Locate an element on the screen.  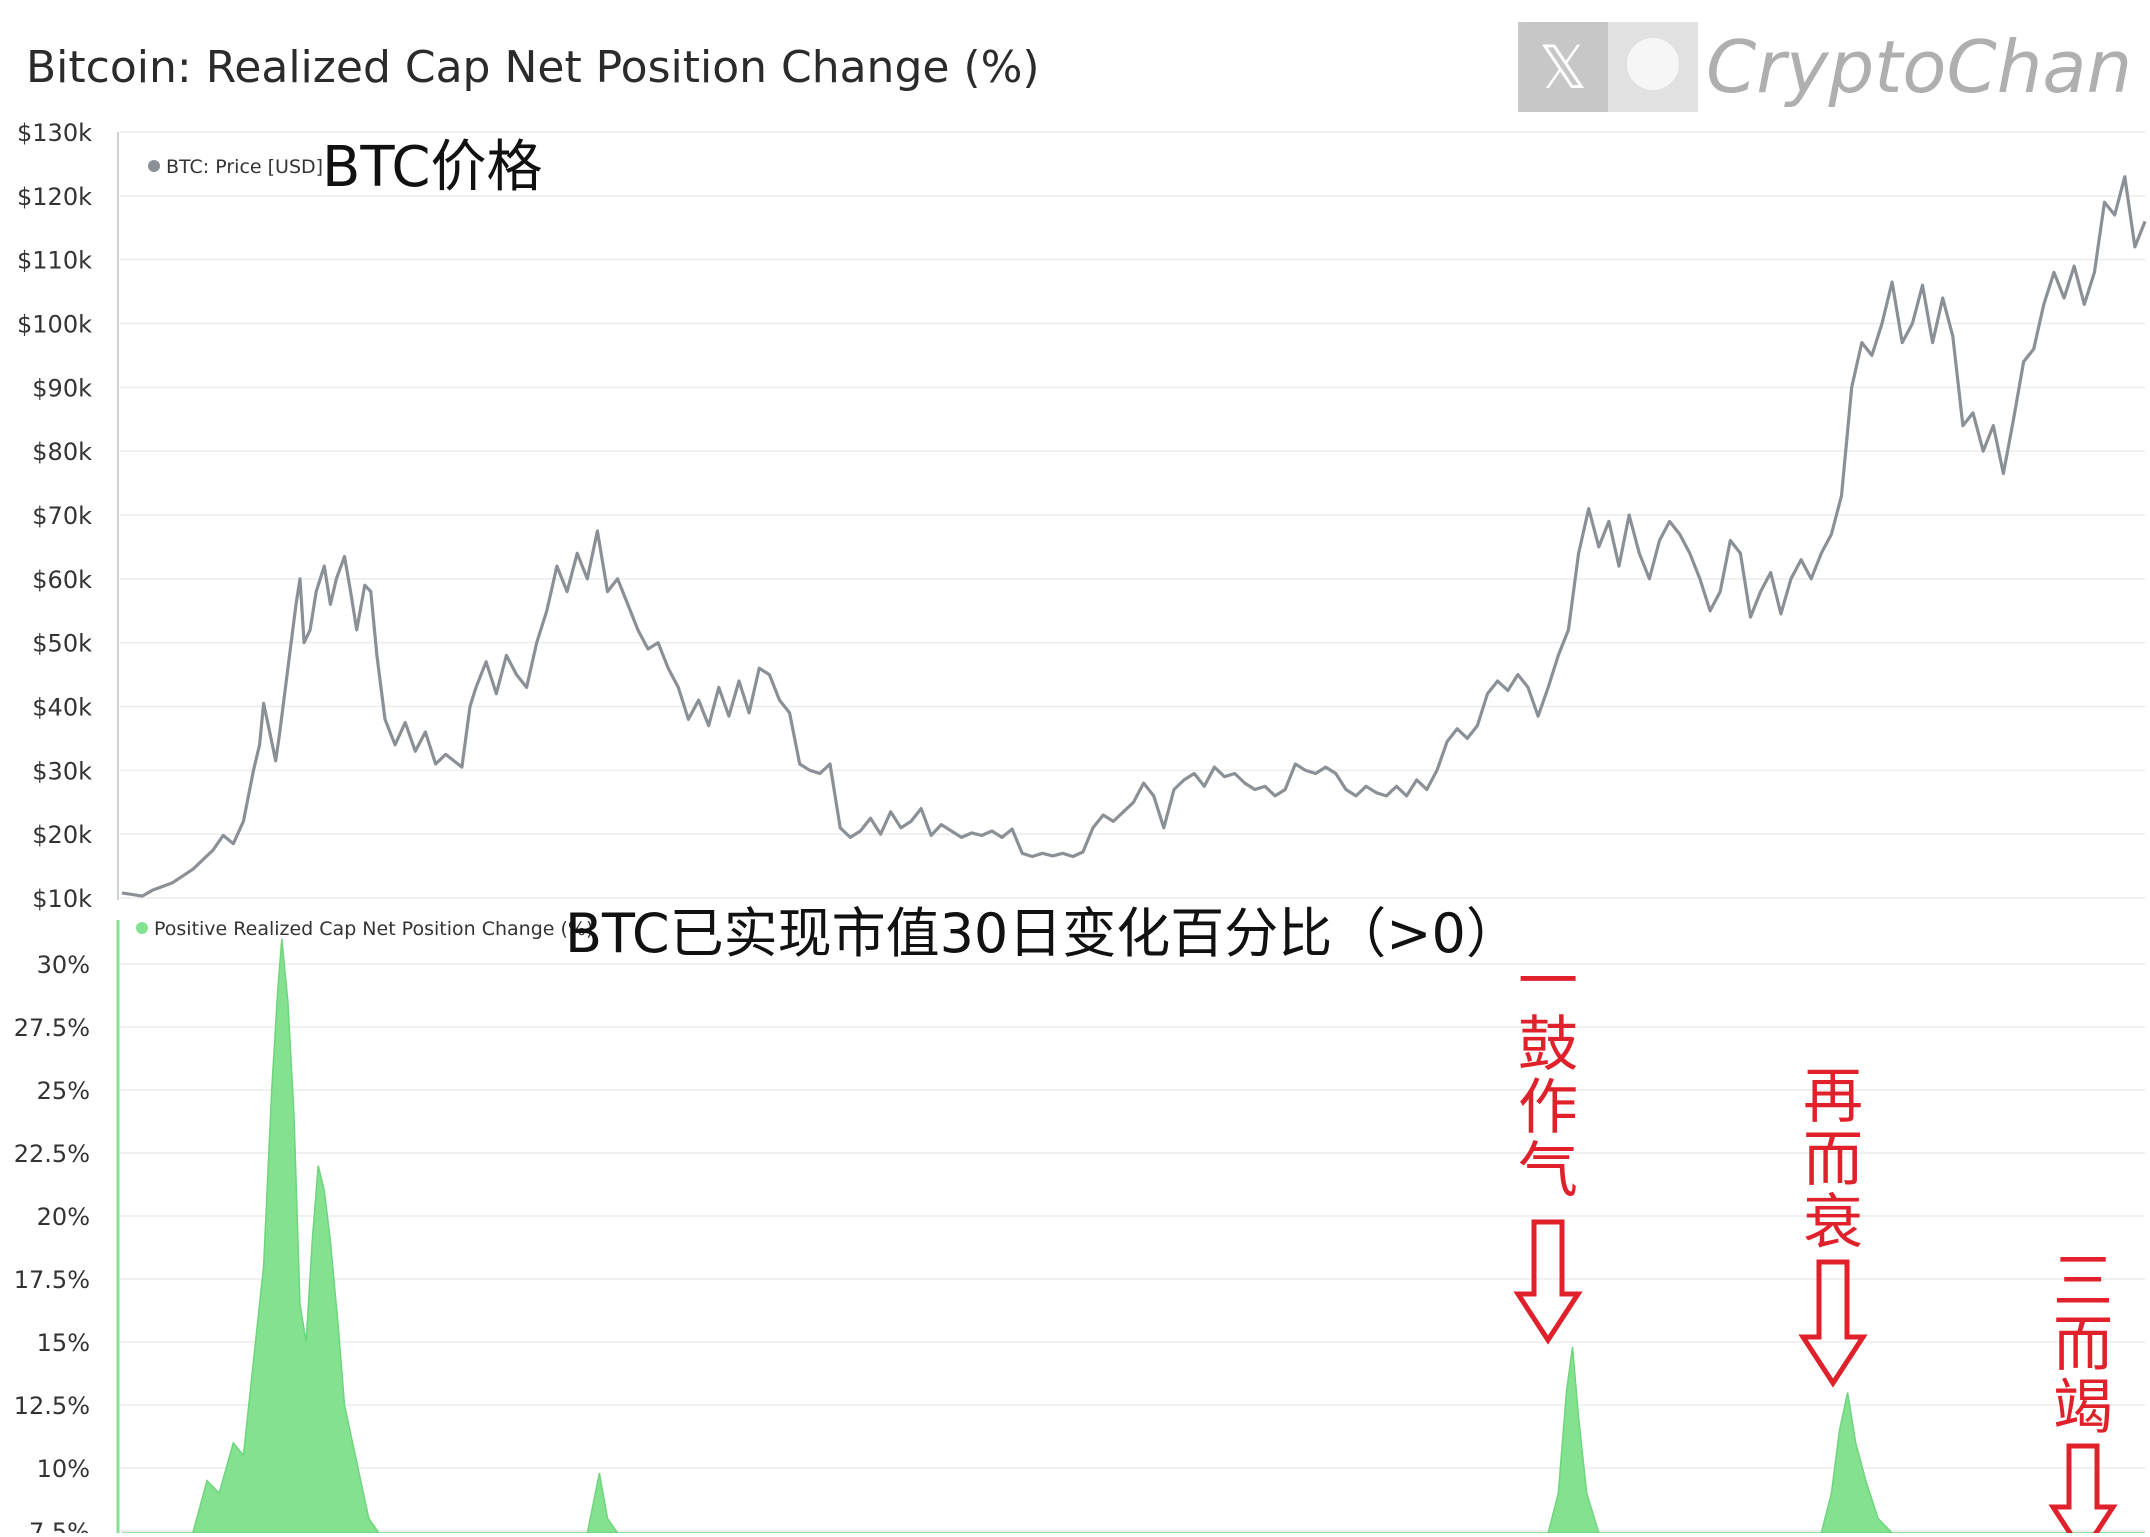
price-y-tick-label: $30k is located at coordinates (62, 771).